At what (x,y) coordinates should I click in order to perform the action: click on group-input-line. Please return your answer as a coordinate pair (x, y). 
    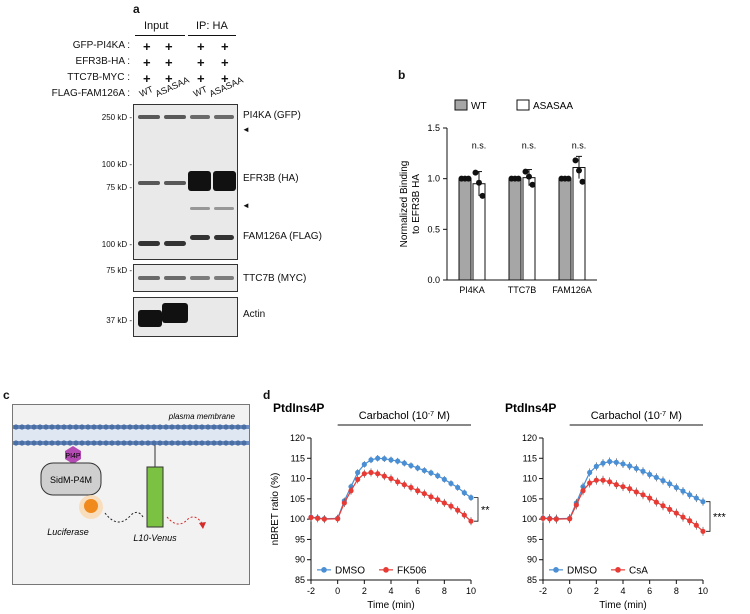
    Looking at the image, I should click on (160, 35).